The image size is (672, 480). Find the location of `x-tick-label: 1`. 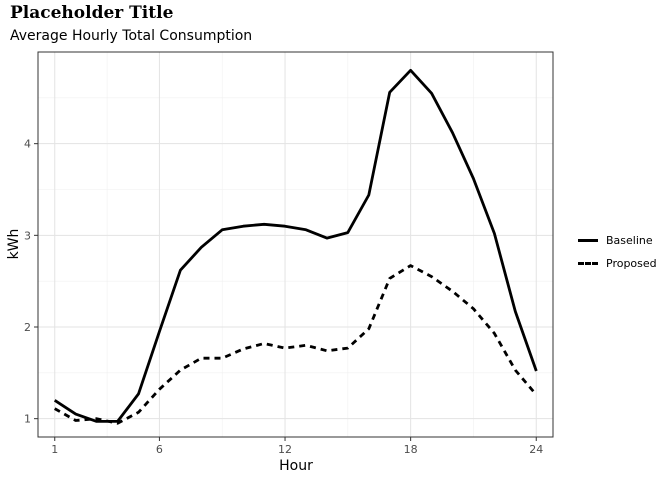

x-tick-label: 1 is located at coordinates (54, 449).